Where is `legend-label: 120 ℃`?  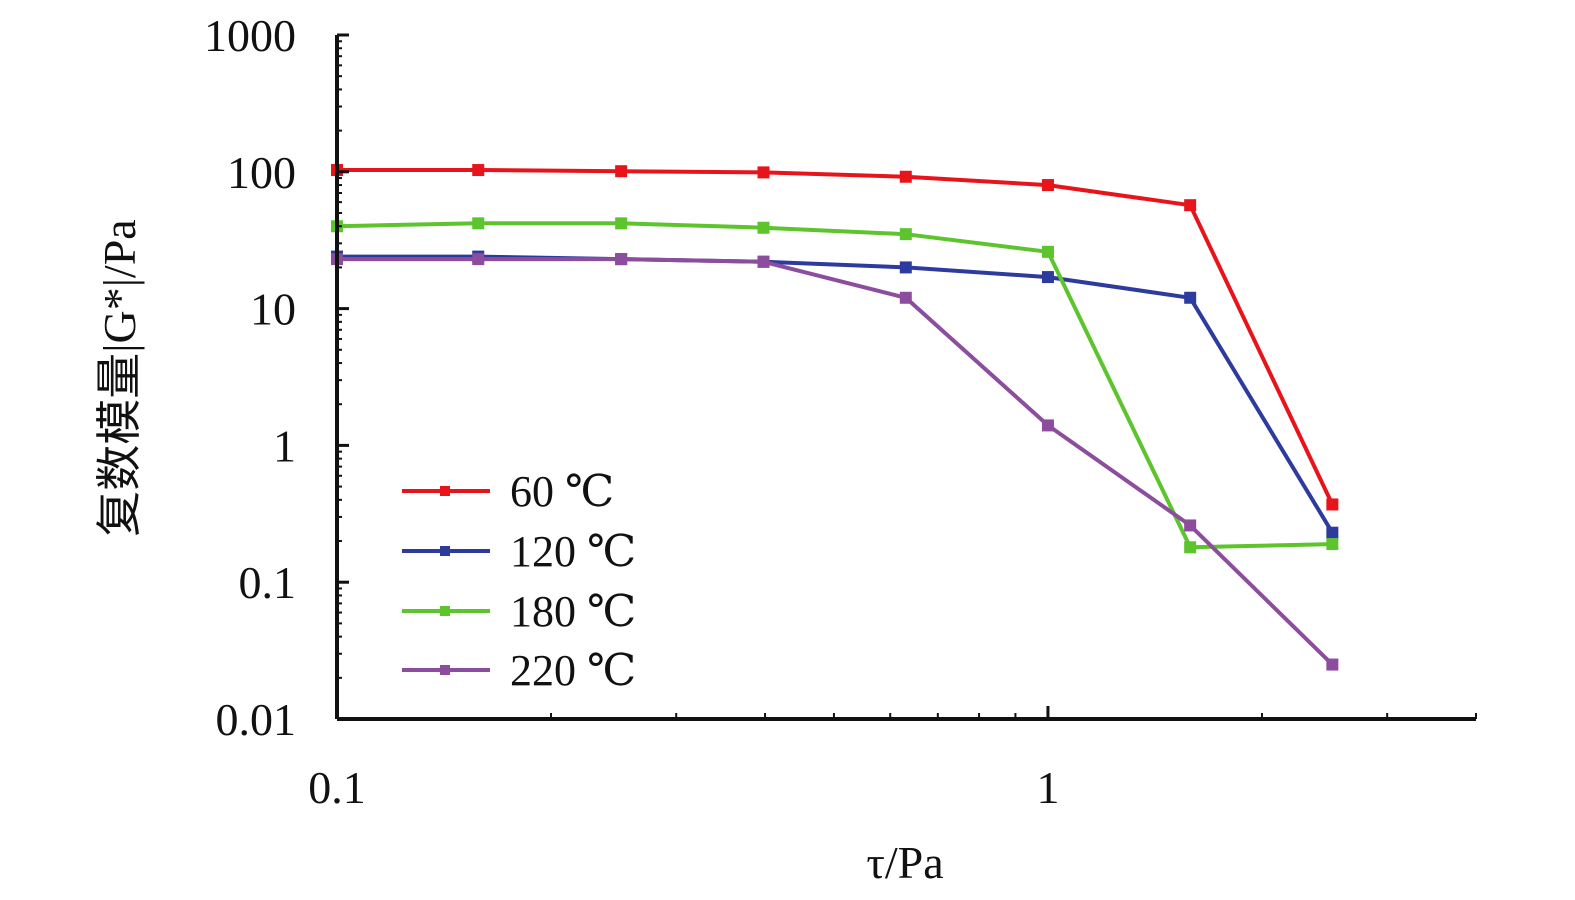
legend-label: 120 ℃ is located at coordinates (573, 551).